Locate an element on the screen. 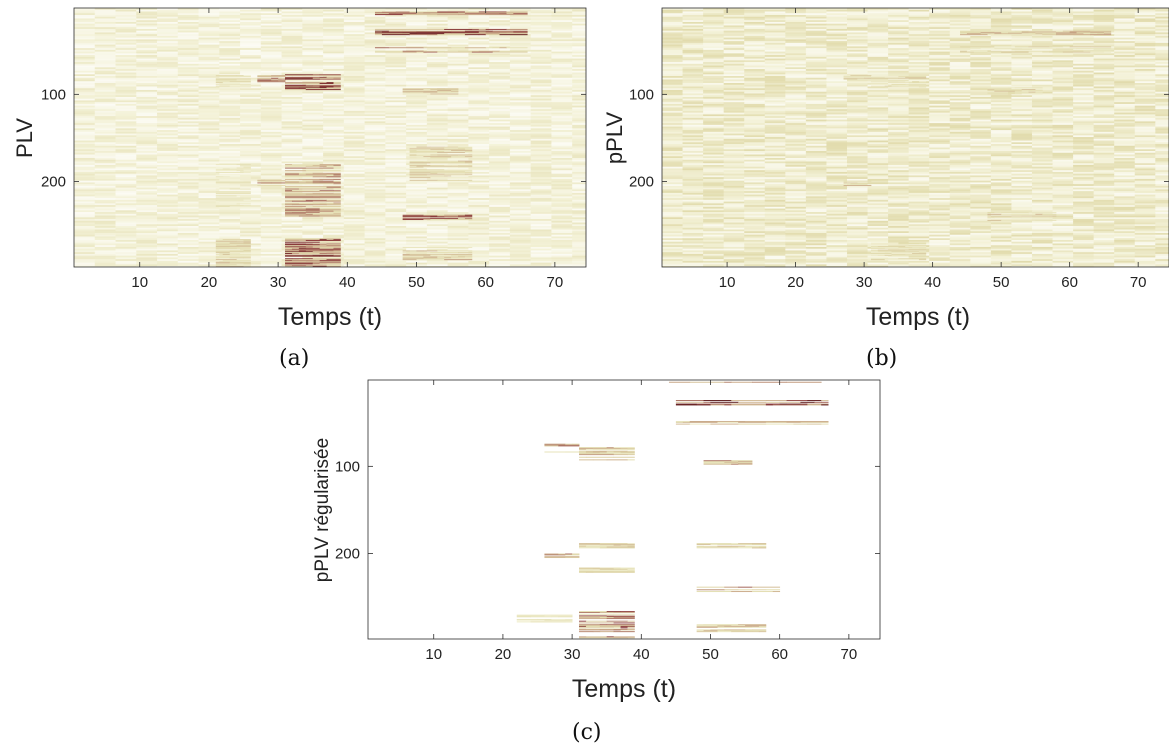  y-tick-label: 200 is located at coordinates (53, 182).